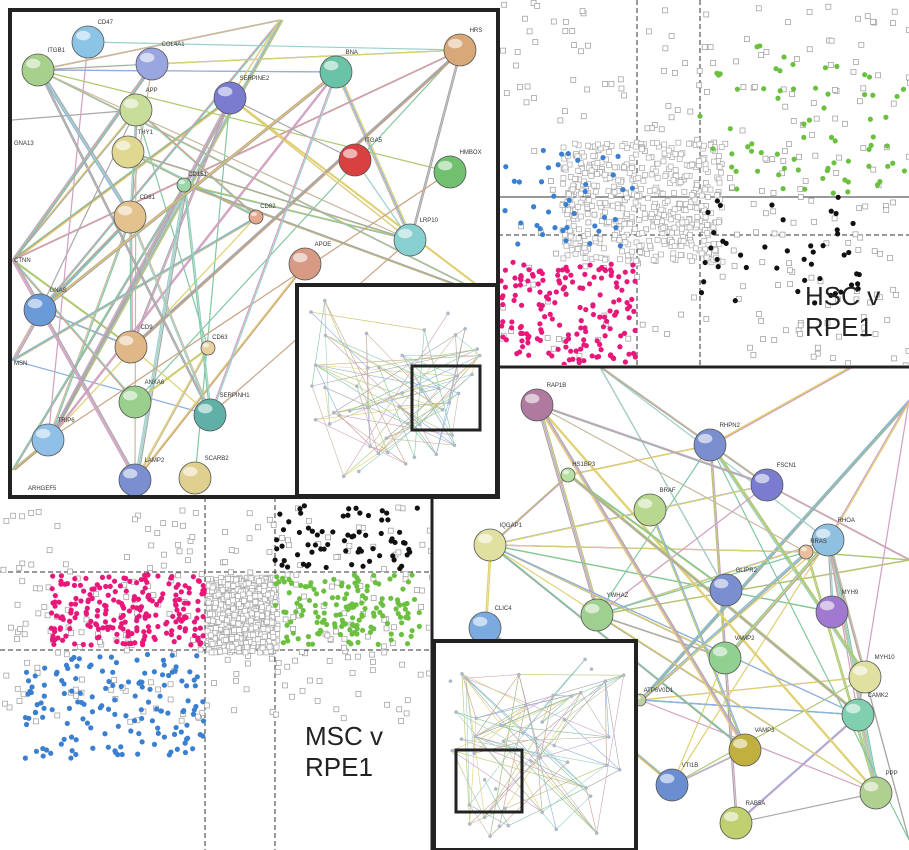  Describe the element at coordinates (765, 731) in the screenshot. I see `node-label: VAMP3` at that location.